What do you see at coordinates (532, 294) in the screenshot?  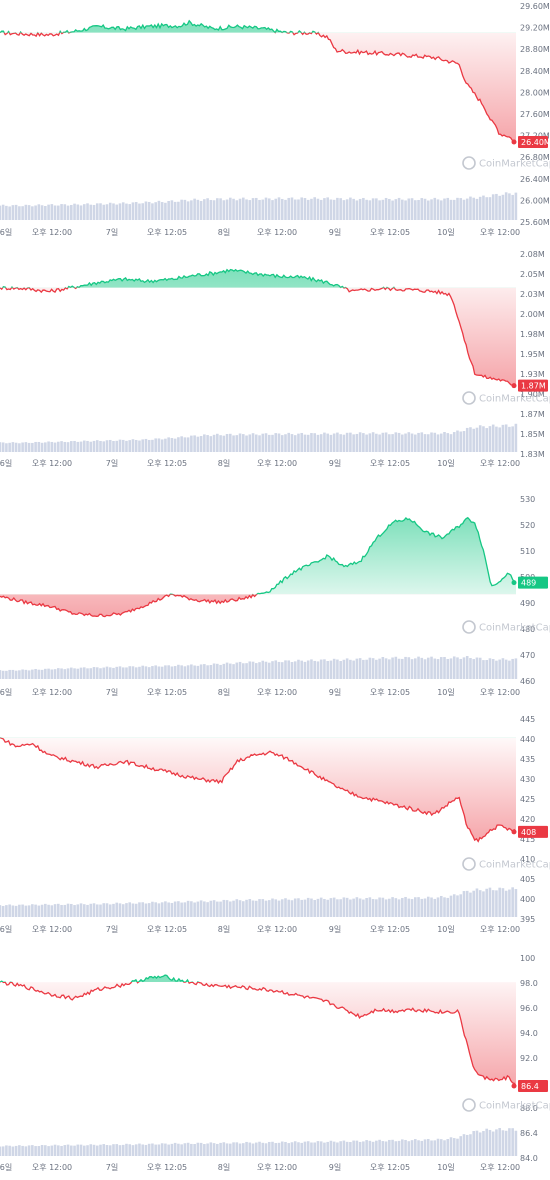 I see `y-tick-label: 2.03M` at bounding box center [532, 294].